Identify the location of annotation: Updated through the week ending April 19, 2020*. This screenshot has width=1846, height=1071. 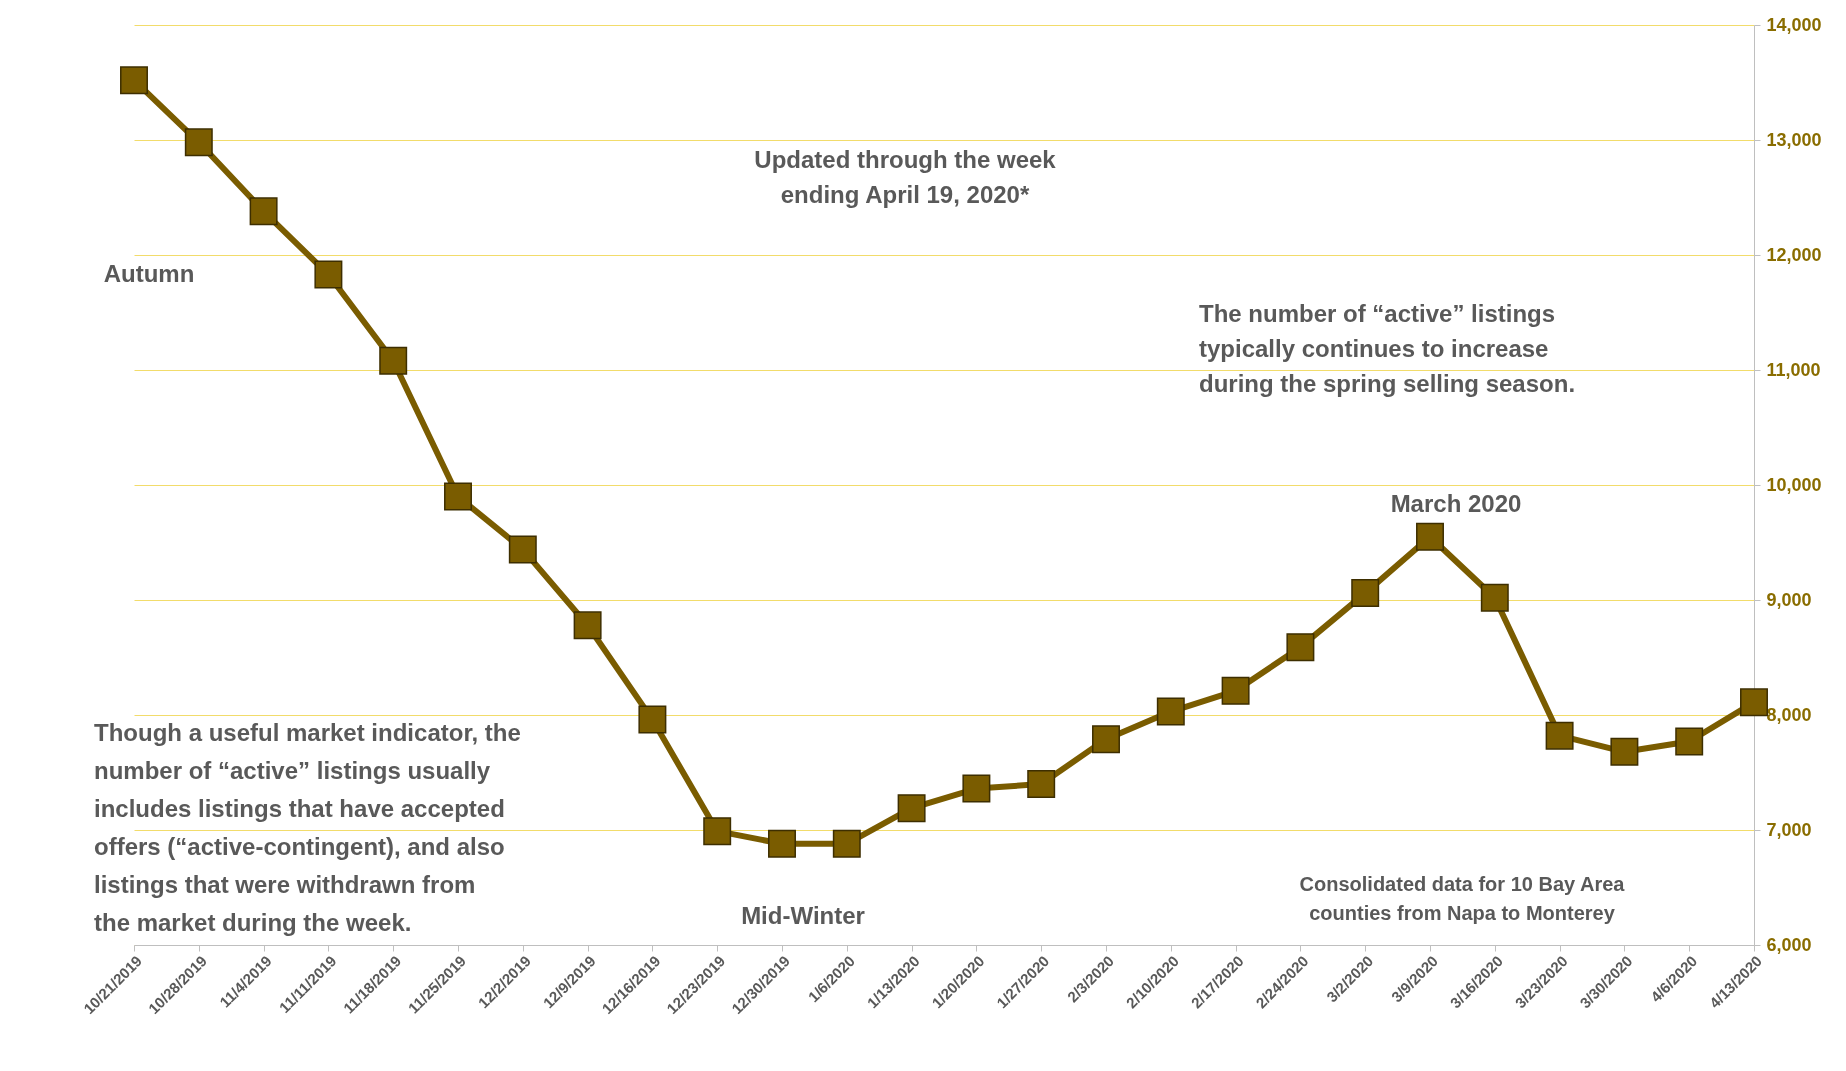
(905, 177).